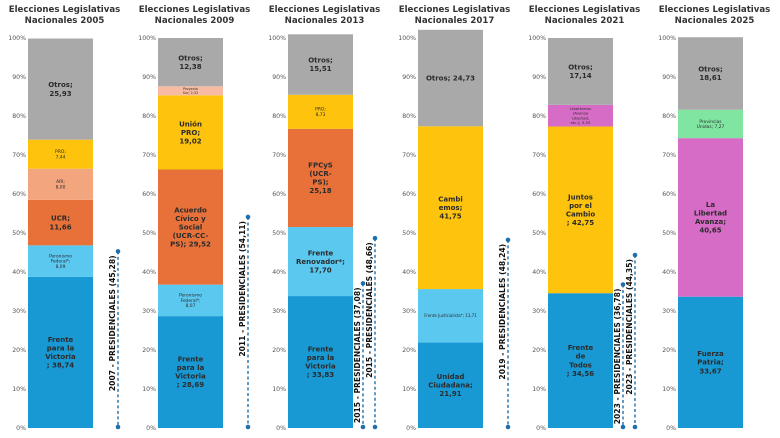  What do you see at coordinates (409, 272) in the screenshot?
I see `y-tick-label: 40%` at bounding box center [409, 272].